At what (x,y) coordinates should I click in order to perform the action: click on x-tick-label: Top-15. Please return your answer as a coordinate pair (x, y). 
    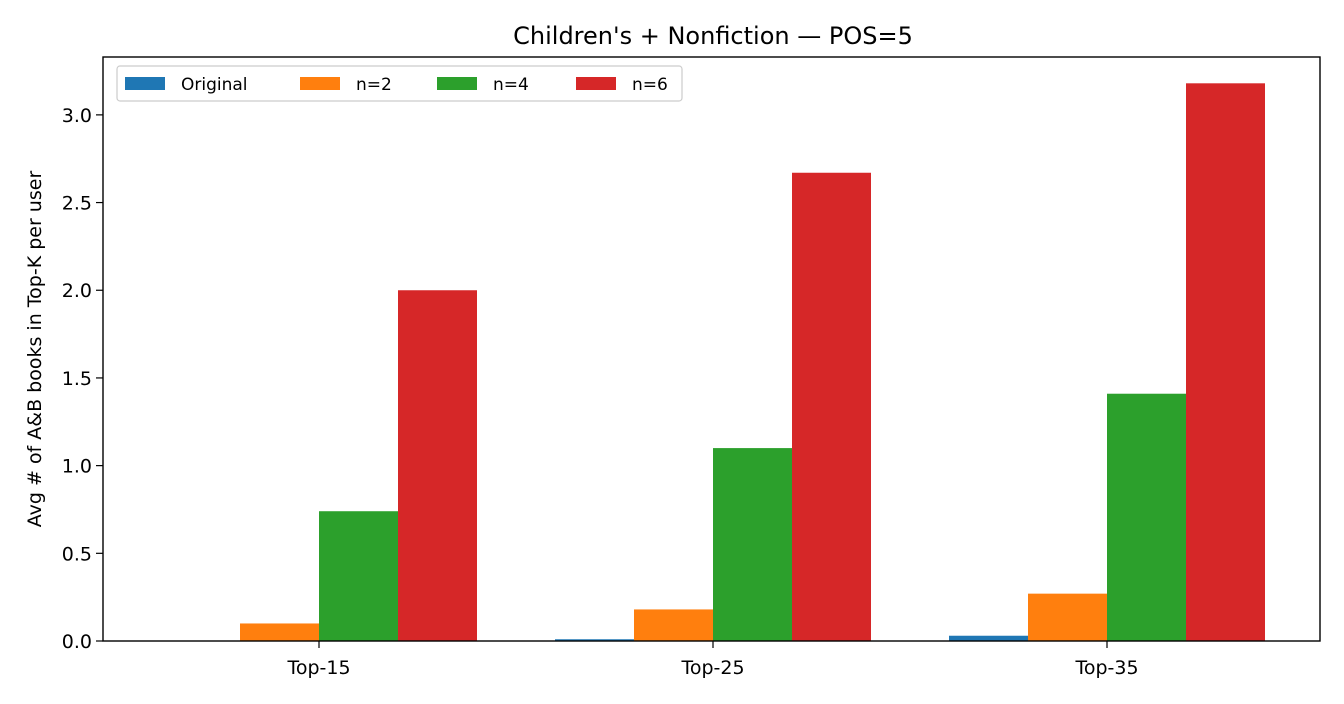
    Looking at the image, I should click on (318, 668).